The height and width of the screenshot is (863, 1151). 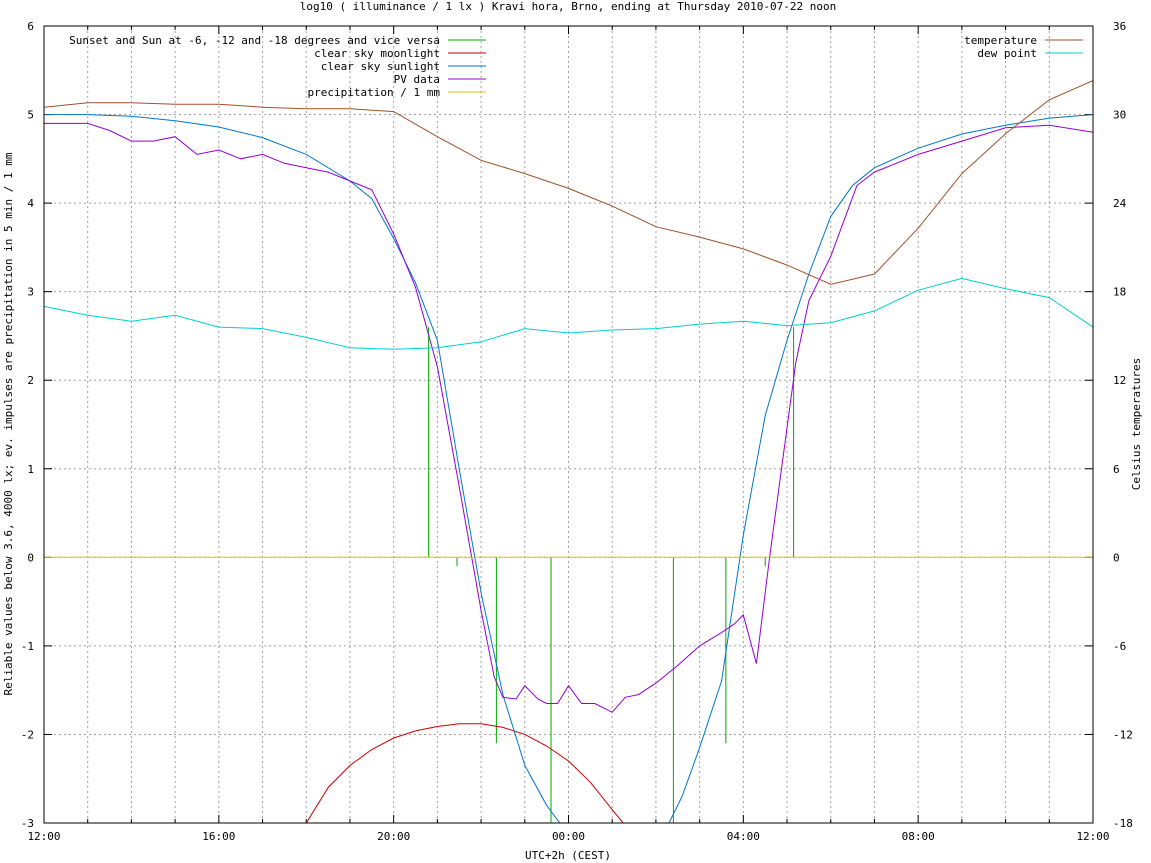 What do you see at coordinates (30, 26) in the screenshot?
I see `y-tick-label: 6` at bounding box center [30, 26].